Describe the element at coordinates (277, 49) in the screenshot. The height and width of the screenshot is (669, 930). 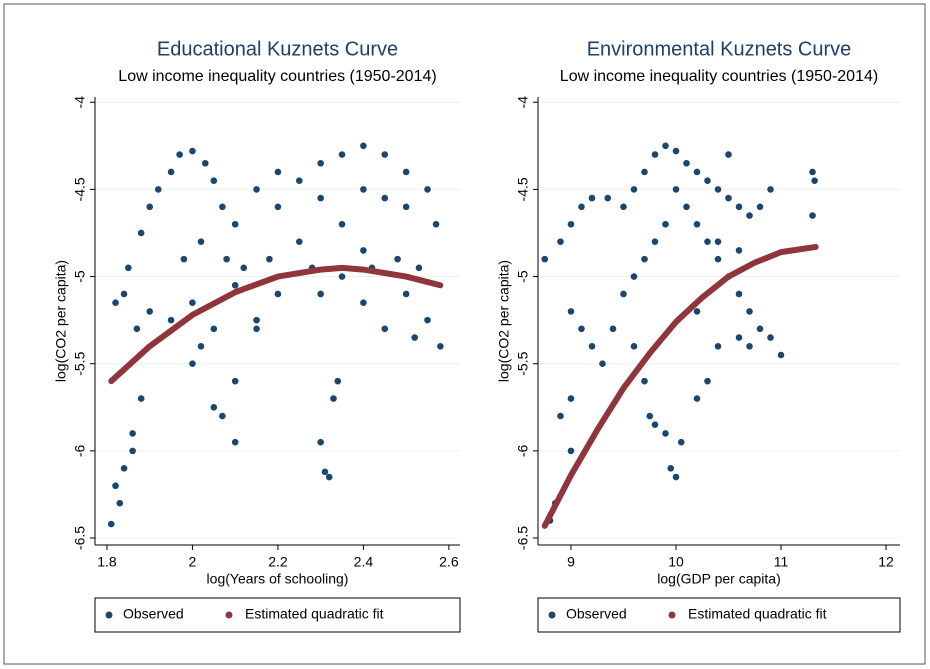
I see `chart-title: Educational Kuznets Curve` at that location.